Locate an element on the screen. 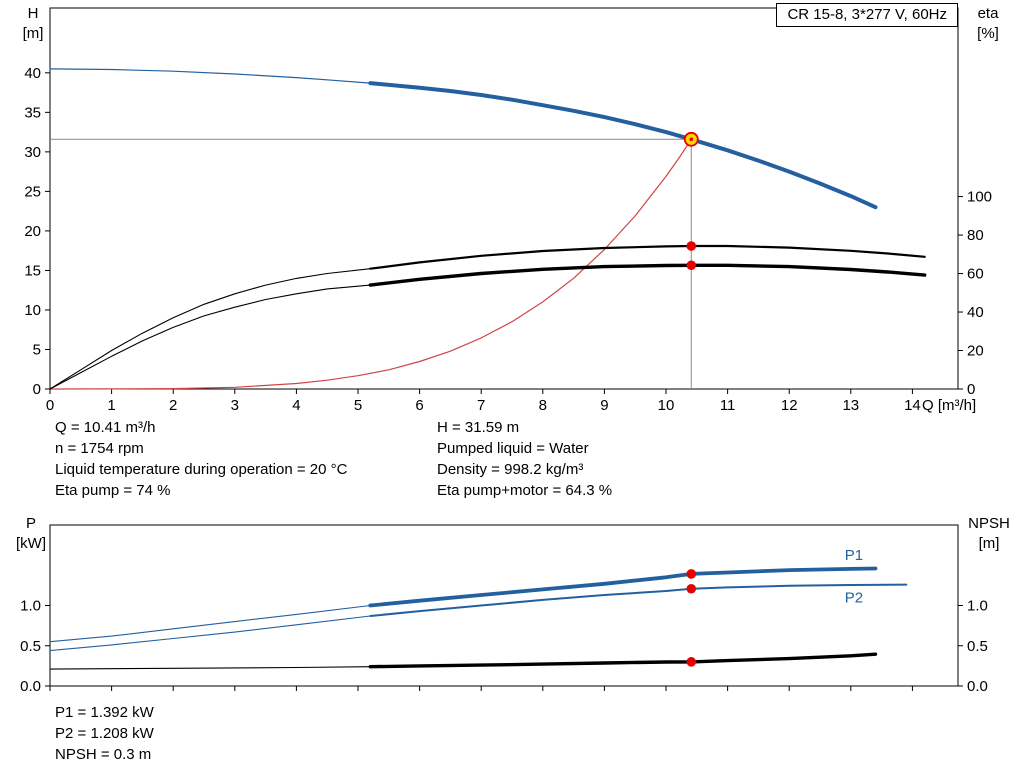 The image size is (1024, 781). x-axis-tick-label: 7 is located at coordinates (481, 405).